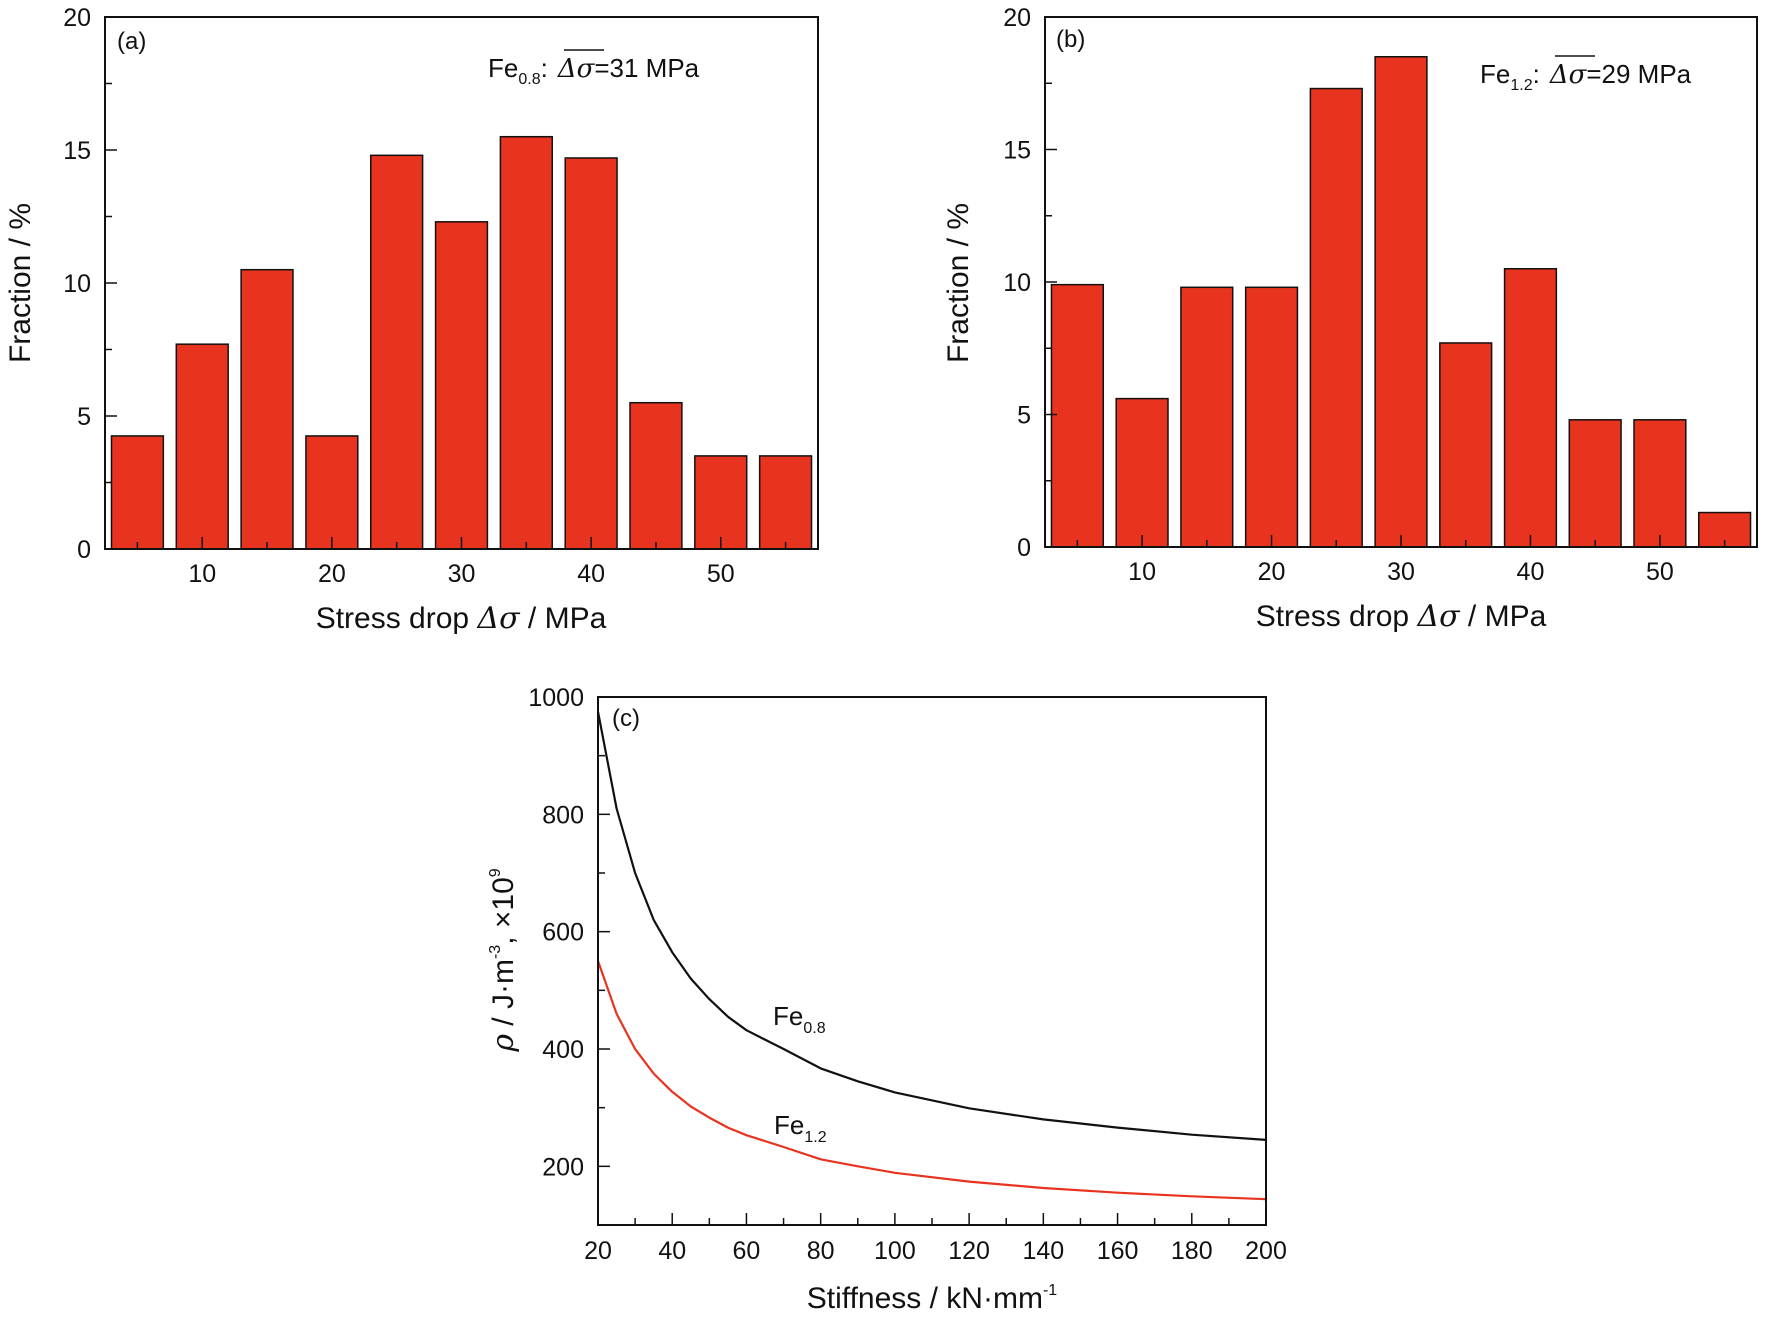 Image resolution: width=1766 pixels, height=1317 pixels. I want to click on x-tick-label-c-20: 20, so click(598, 1251).